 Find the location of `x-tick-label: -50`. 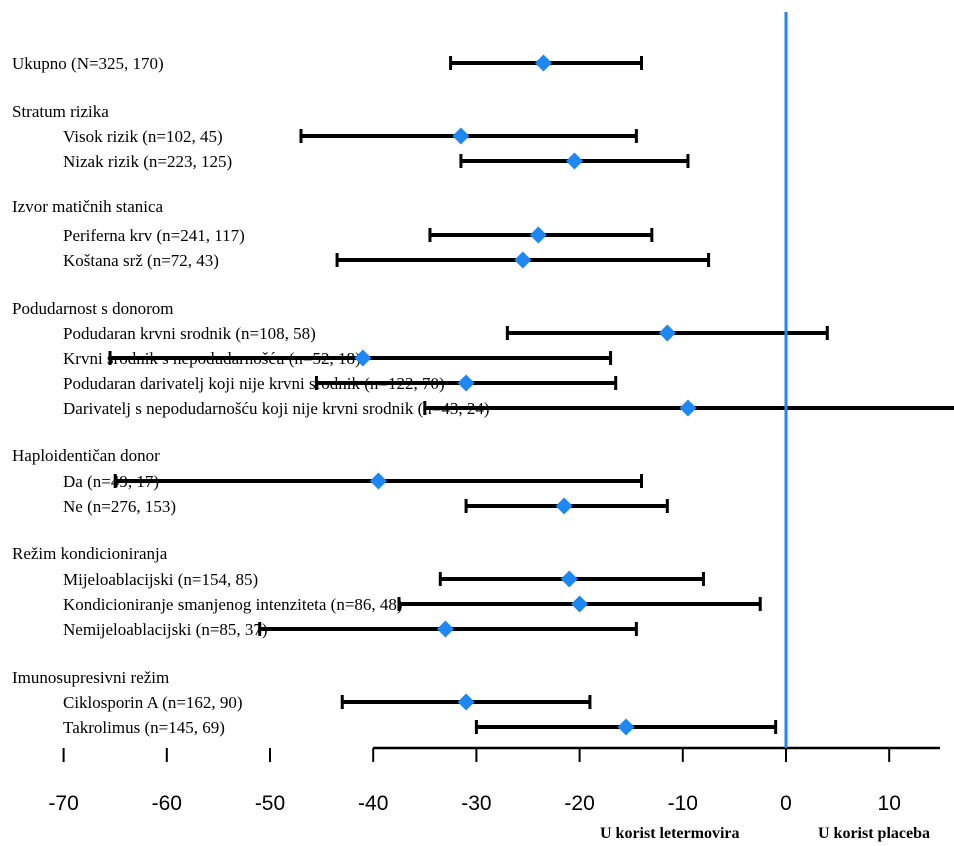

x-tick-label: -50 is located at coordinates (270, 803).